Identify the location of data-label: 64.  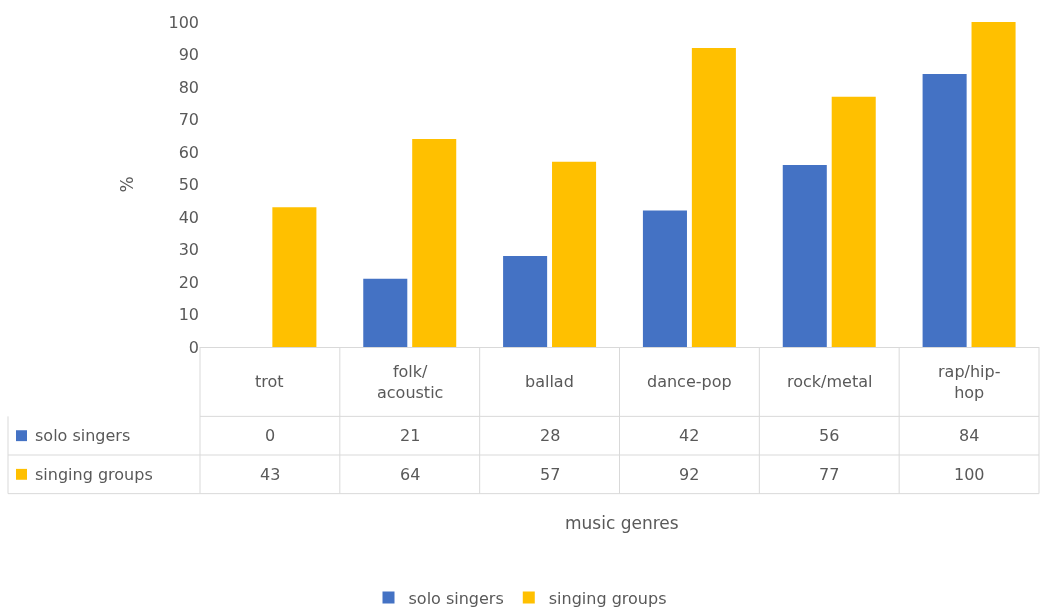
(410, 474).